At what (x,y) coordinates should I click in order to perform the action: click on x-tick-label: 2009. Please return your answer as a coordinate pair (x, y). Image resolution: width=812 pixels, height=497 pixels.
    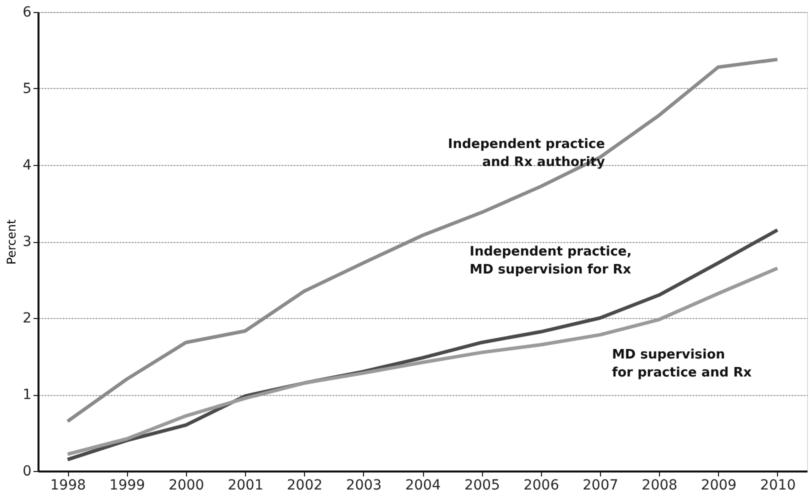
    Looking at the image, I should click on (718, 486).